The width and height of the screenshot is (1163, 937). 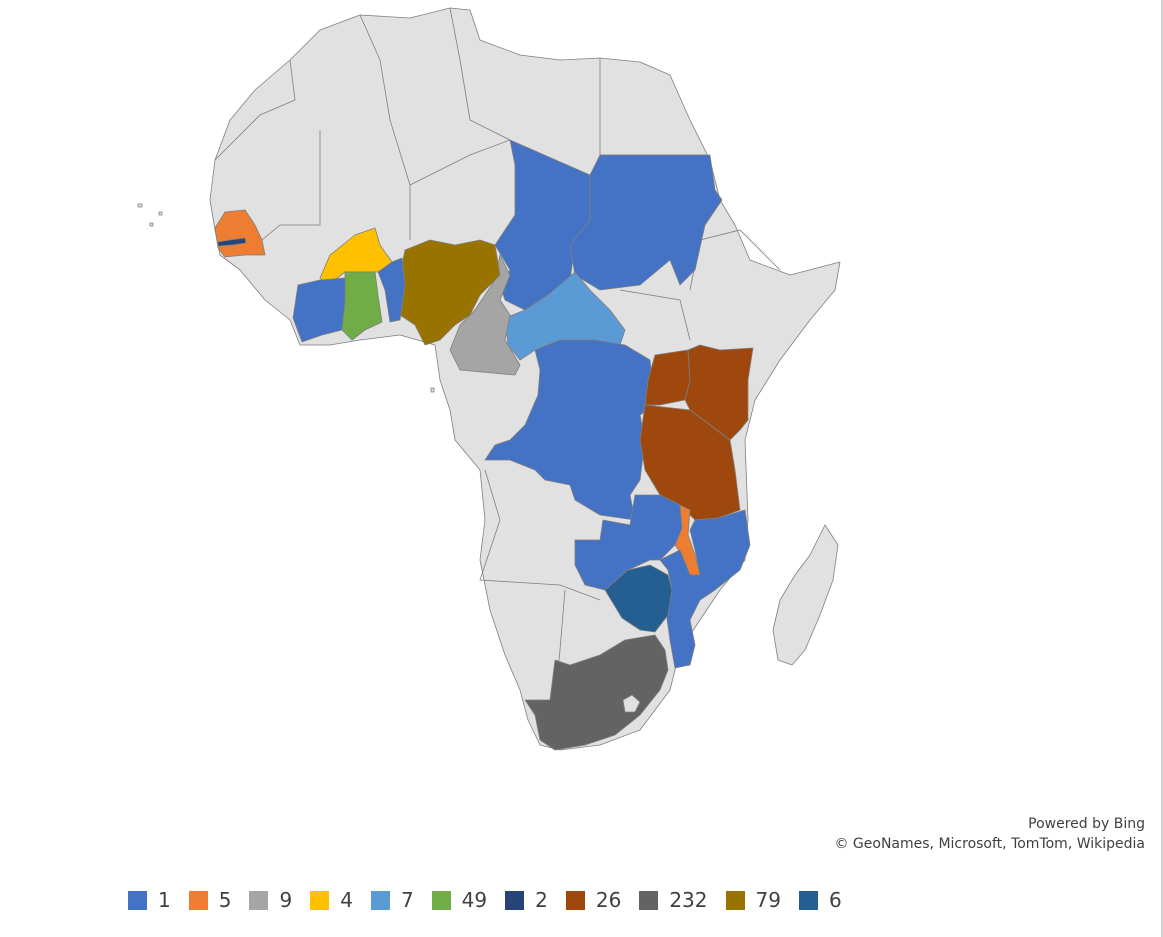 I want to click on legend-label: 4, so click(x=346, y=900).